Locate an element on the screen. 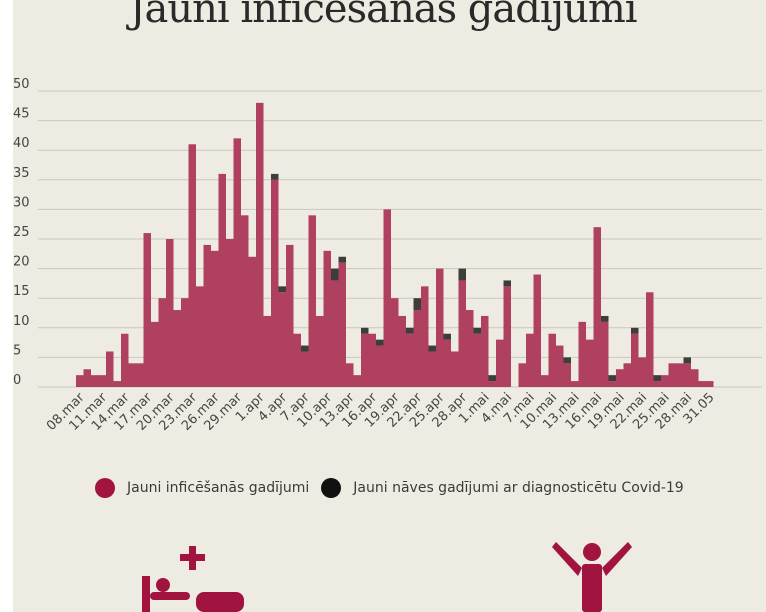 Image resolution: width=766 pixels, height=612 pixels. legend-item-infections: Jauni inficēšanās gadījumi is located at coordinates (202, 488).